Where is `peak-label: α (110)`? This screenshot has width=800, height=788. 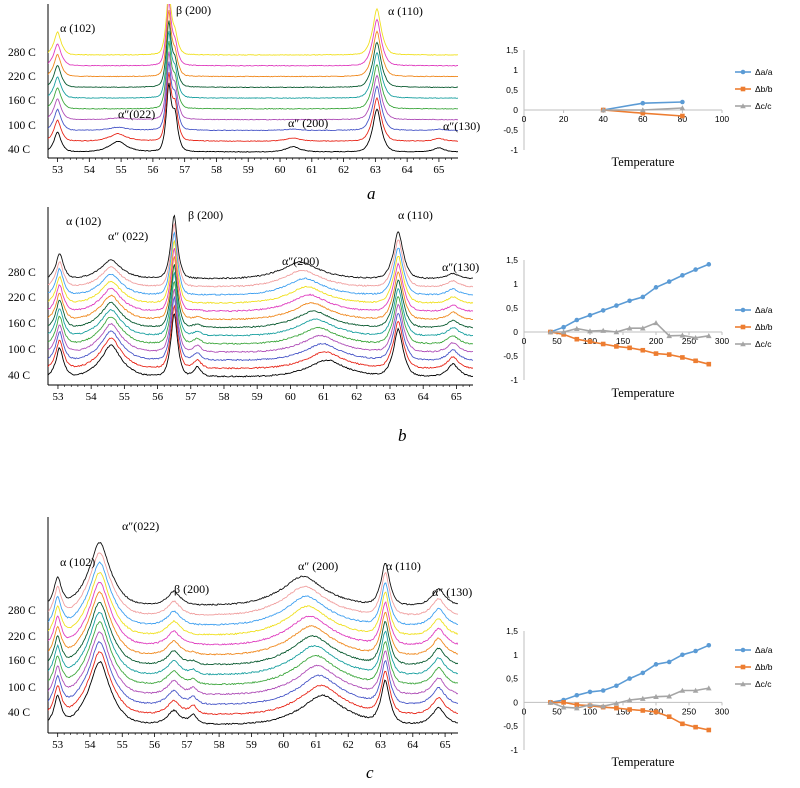
peak-label: α (110) is located at coordinates (405, 11).